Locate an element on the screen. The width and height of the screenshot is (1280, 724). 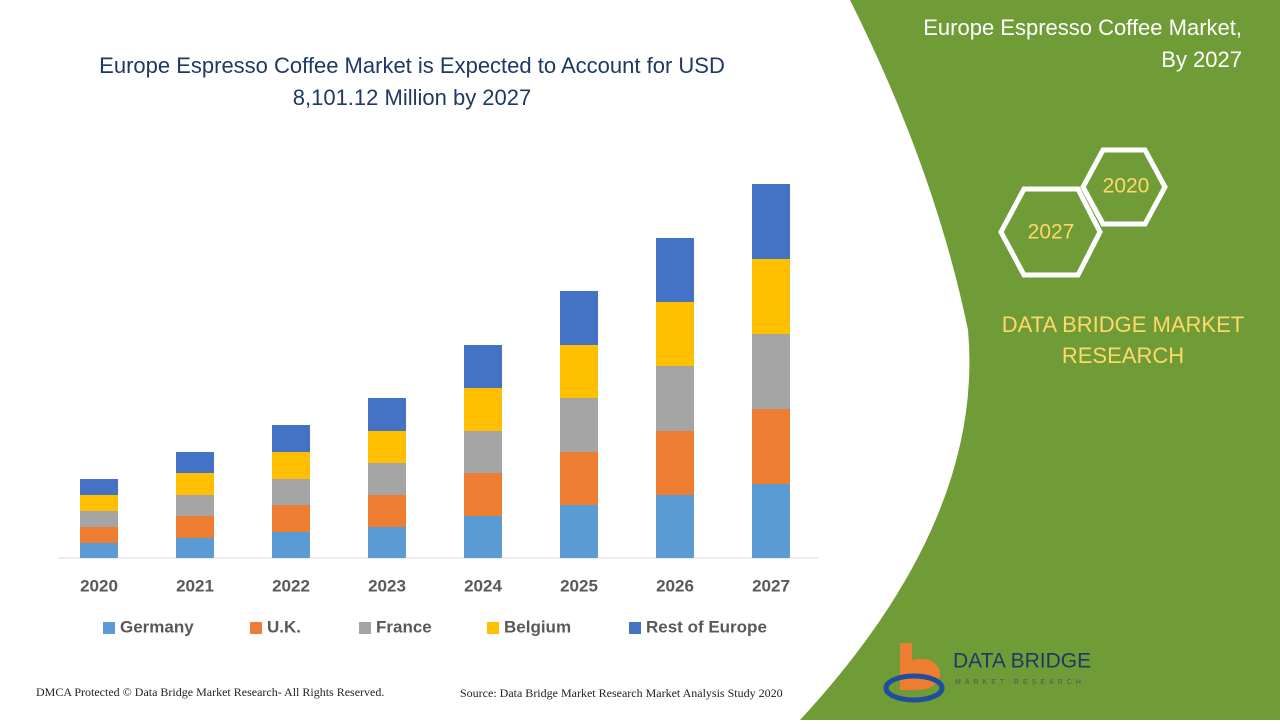
brand-text: DATA BRIDGE MARKET is located at coordinates (1123, 324).